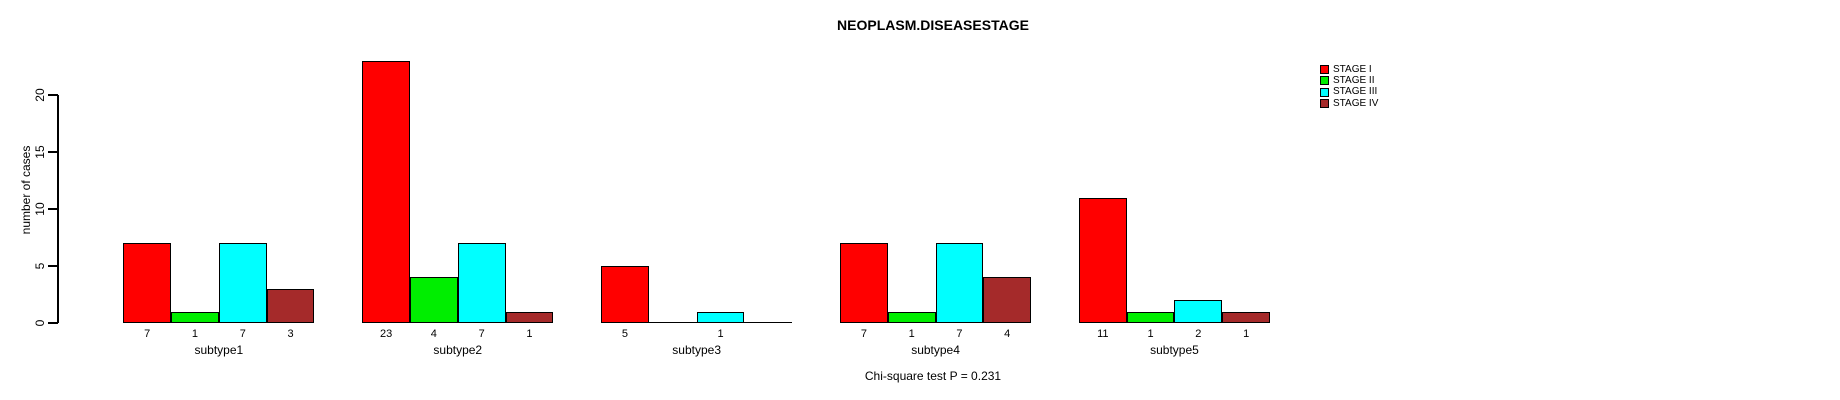 The width and height of the screenshot is (1840, 400). Describe the element at coordinates (529, 334) in the screenshot. I see `bar-value-label-stage-iv-subtype2: 1` at that location.